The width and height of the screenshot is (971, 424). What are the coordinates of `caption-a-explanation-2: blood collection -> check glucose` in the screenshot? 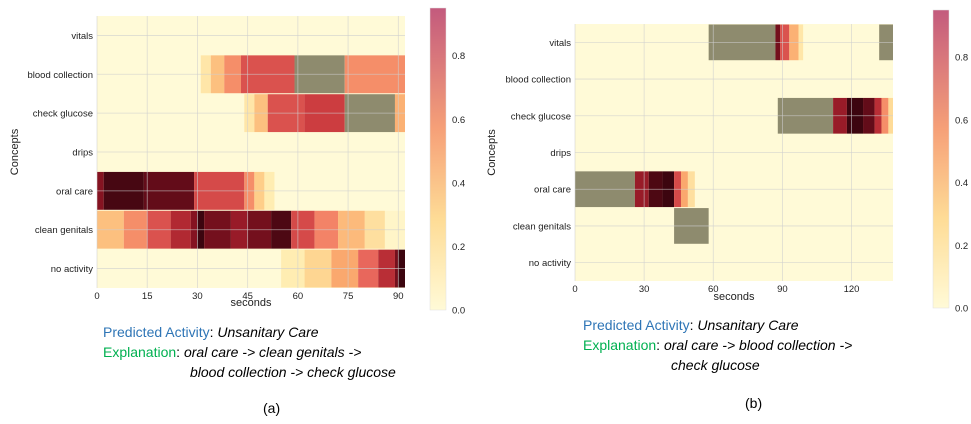 It's located at (293, 372).